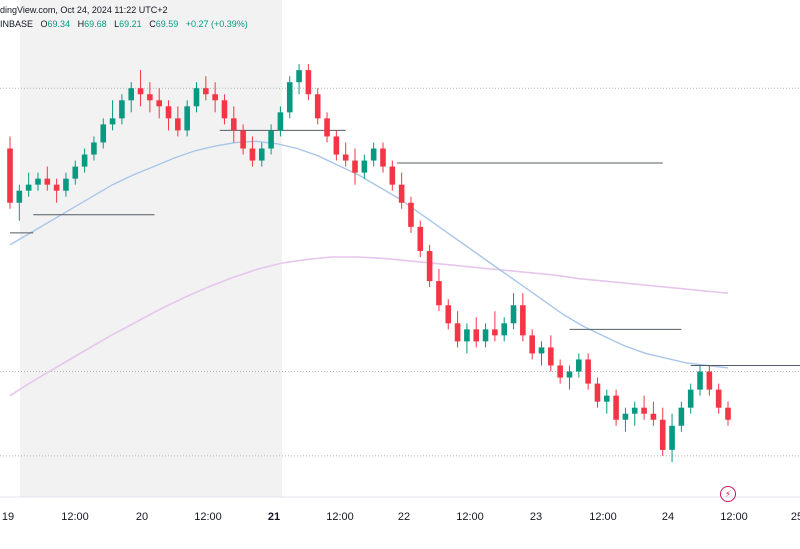 Image resolution: width=800 pixels, height=549 pixels. I want to click on low-label: L, so click(117, 24).